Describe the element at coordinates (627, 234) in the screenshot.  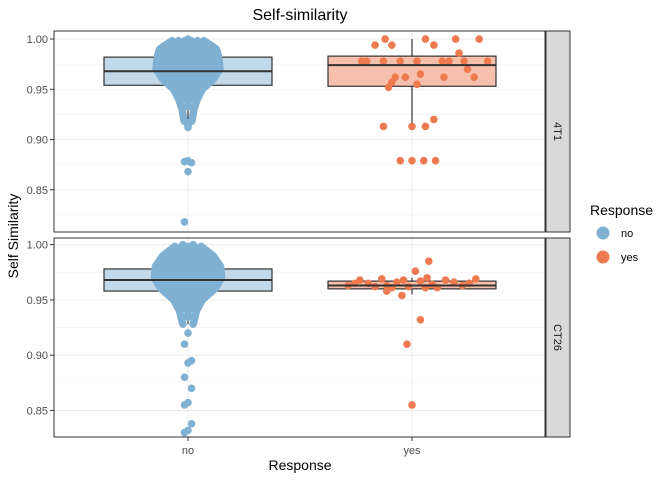
I see `legend-label-no: no` at that location.